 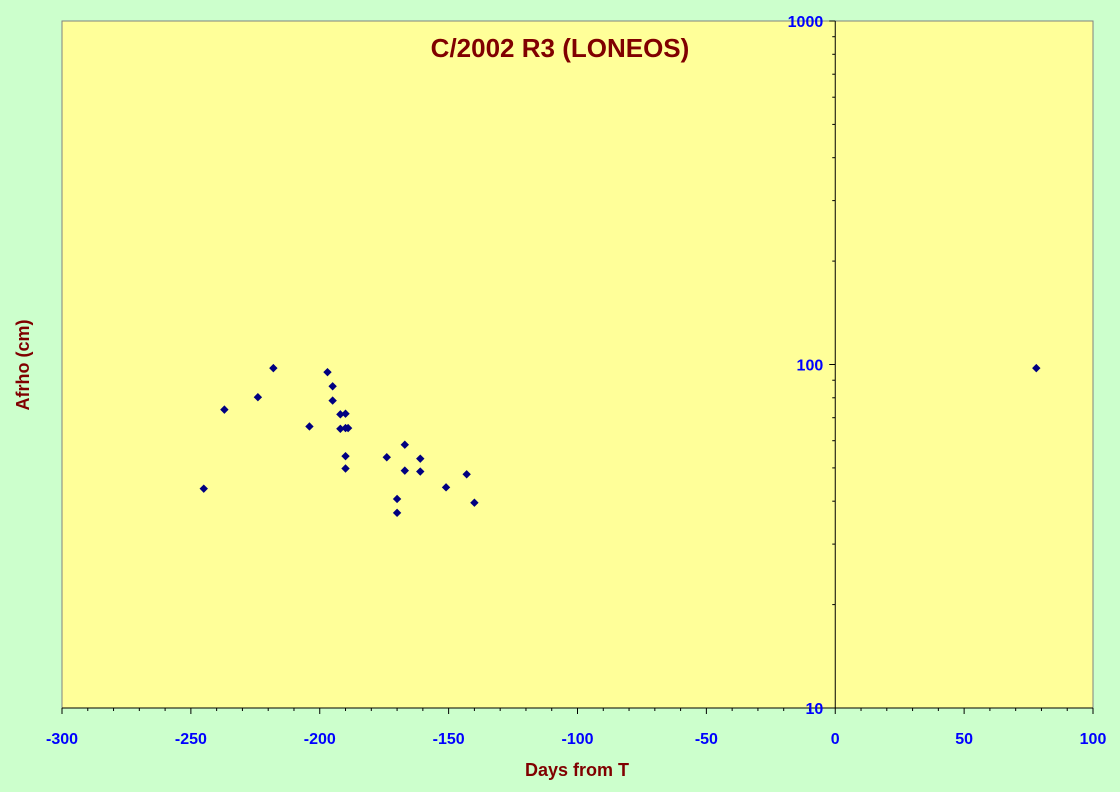 I want to click on chart-title: C/2002 R3 (LONEOS), so click(x=560, y=48).